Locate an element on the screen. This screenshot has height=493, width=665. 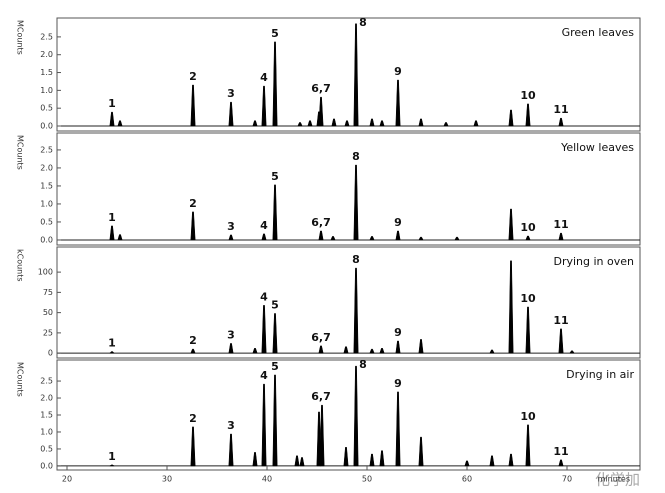
x-tick-label: 40 is located at coordinates (267, 479).